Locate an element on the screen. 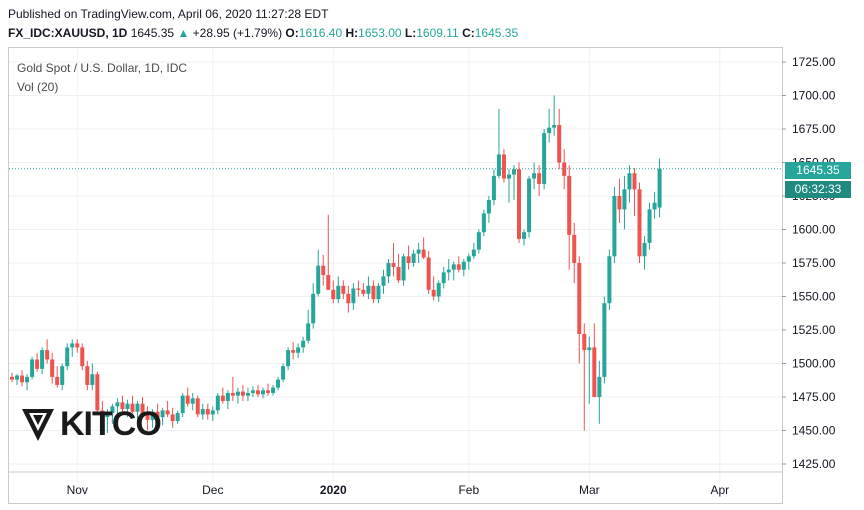  price-change: +28.95 (+1.79%) is located at coordinates (237, 33).